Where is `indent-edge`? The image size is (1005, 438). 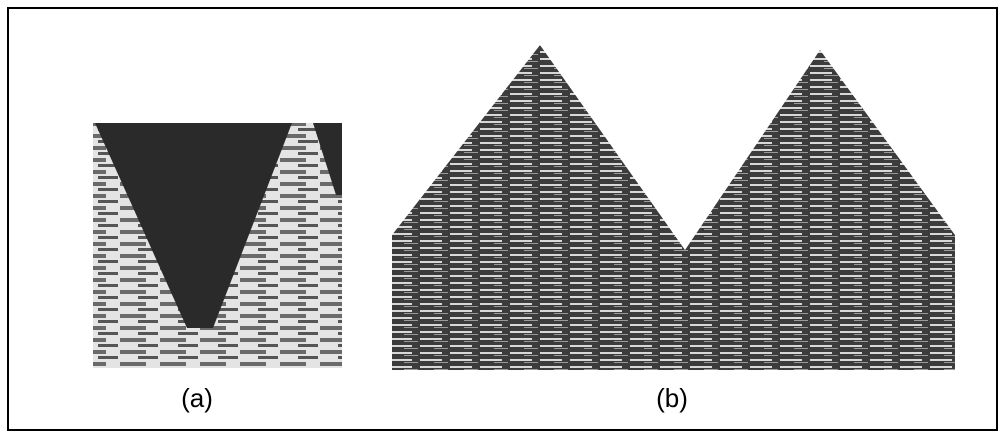
indent-edge is located at coordinates (327, 159).